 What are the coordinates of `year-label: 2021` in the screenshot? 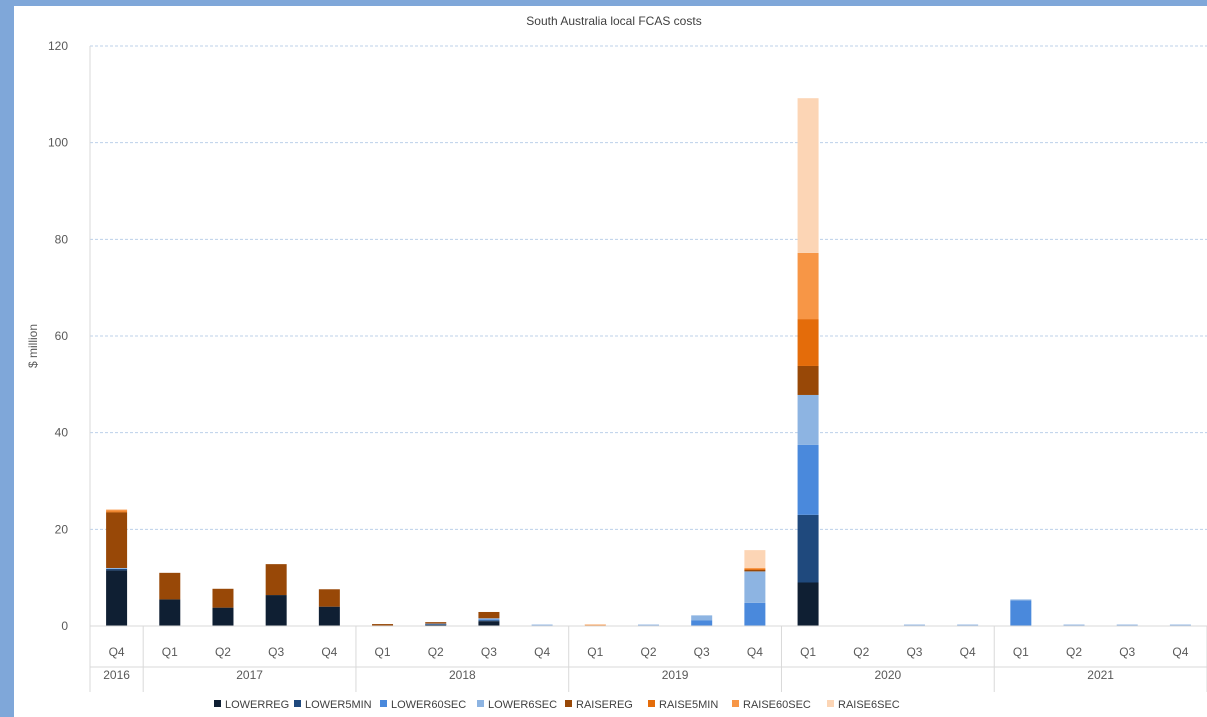 It's located at (1100, 675).